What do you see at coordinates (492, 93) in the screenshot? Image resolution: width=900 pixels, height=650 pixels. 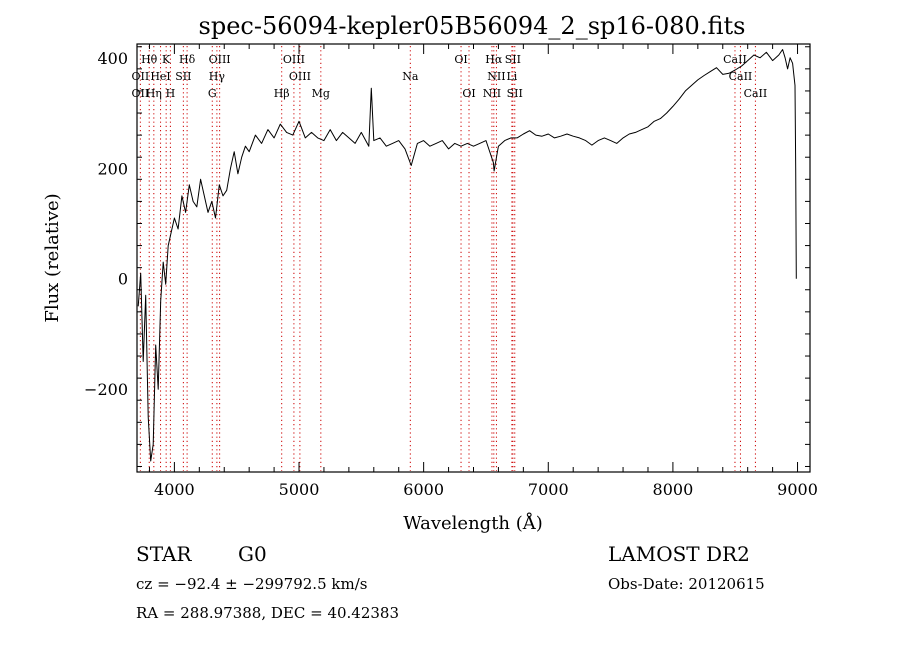 I see `marker-label-25: NII` at bounding box center [492, 93].